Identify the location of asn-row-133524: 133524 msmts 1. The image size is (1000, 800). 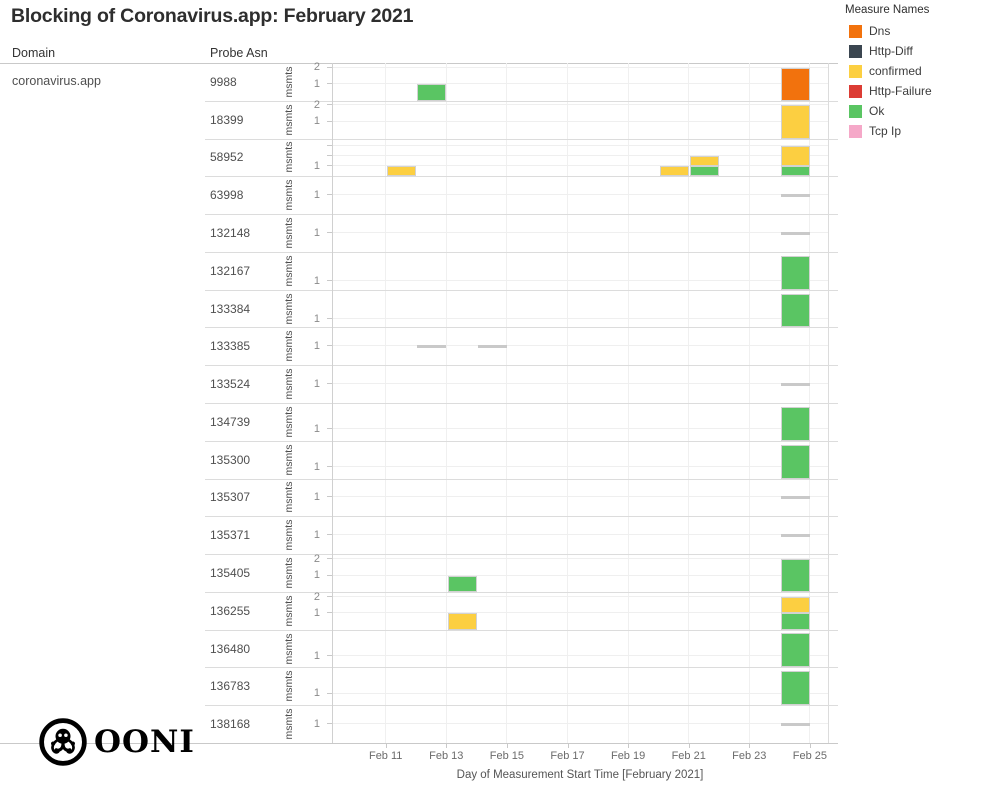
(521, 384).